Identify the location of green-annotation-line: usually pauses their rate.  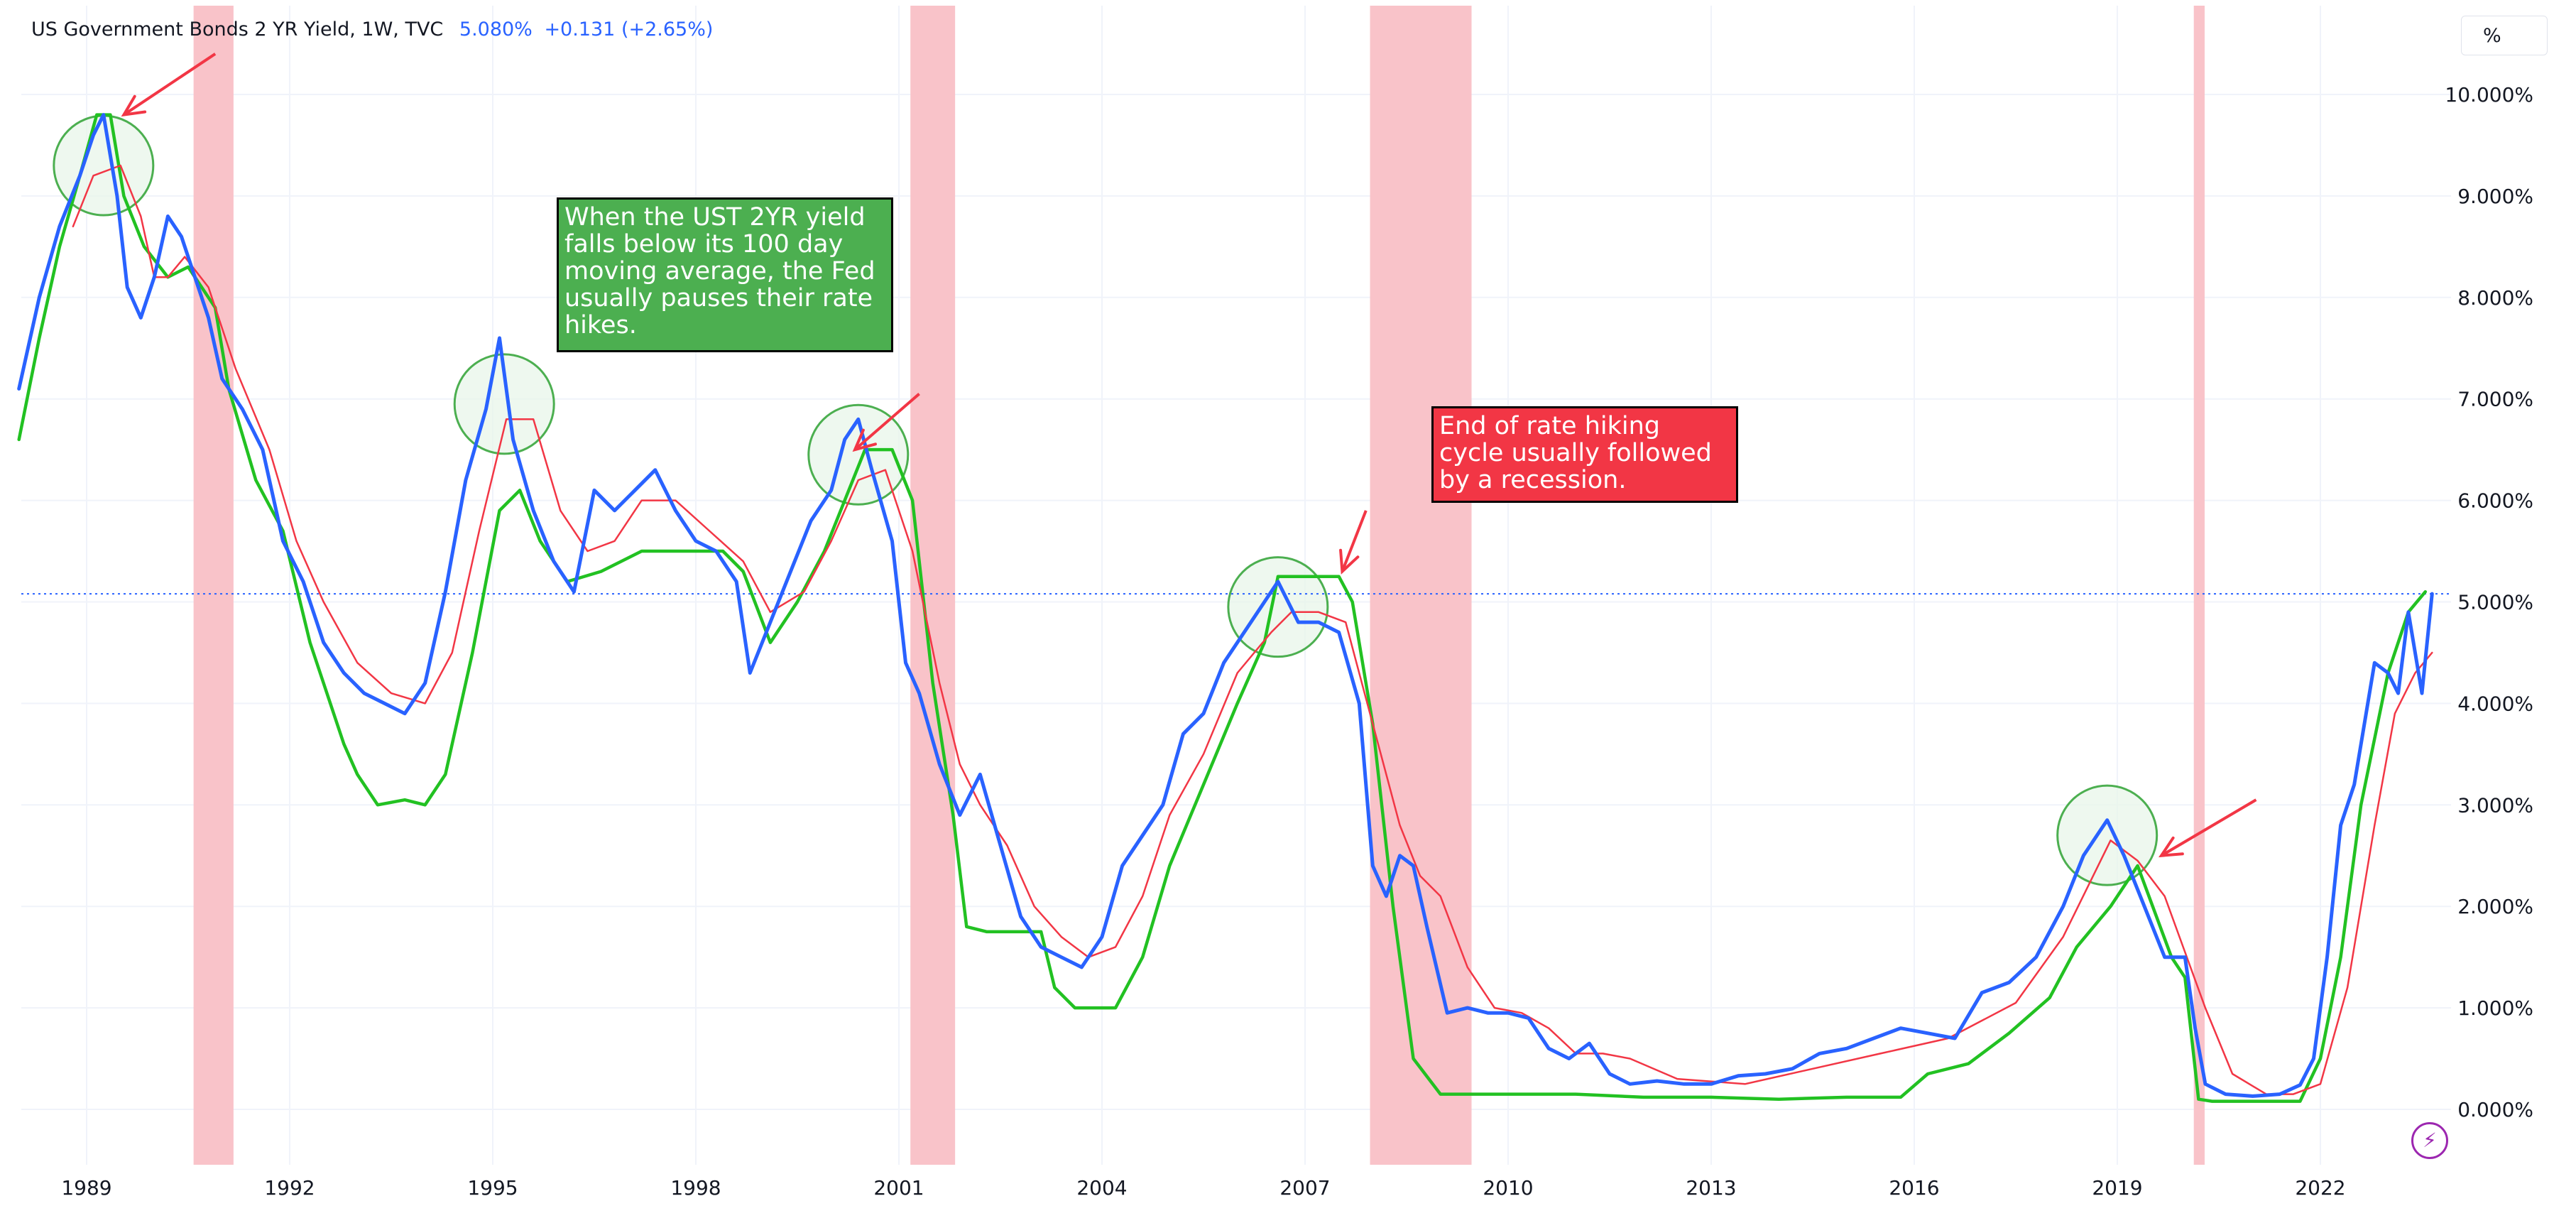
(718, 298).